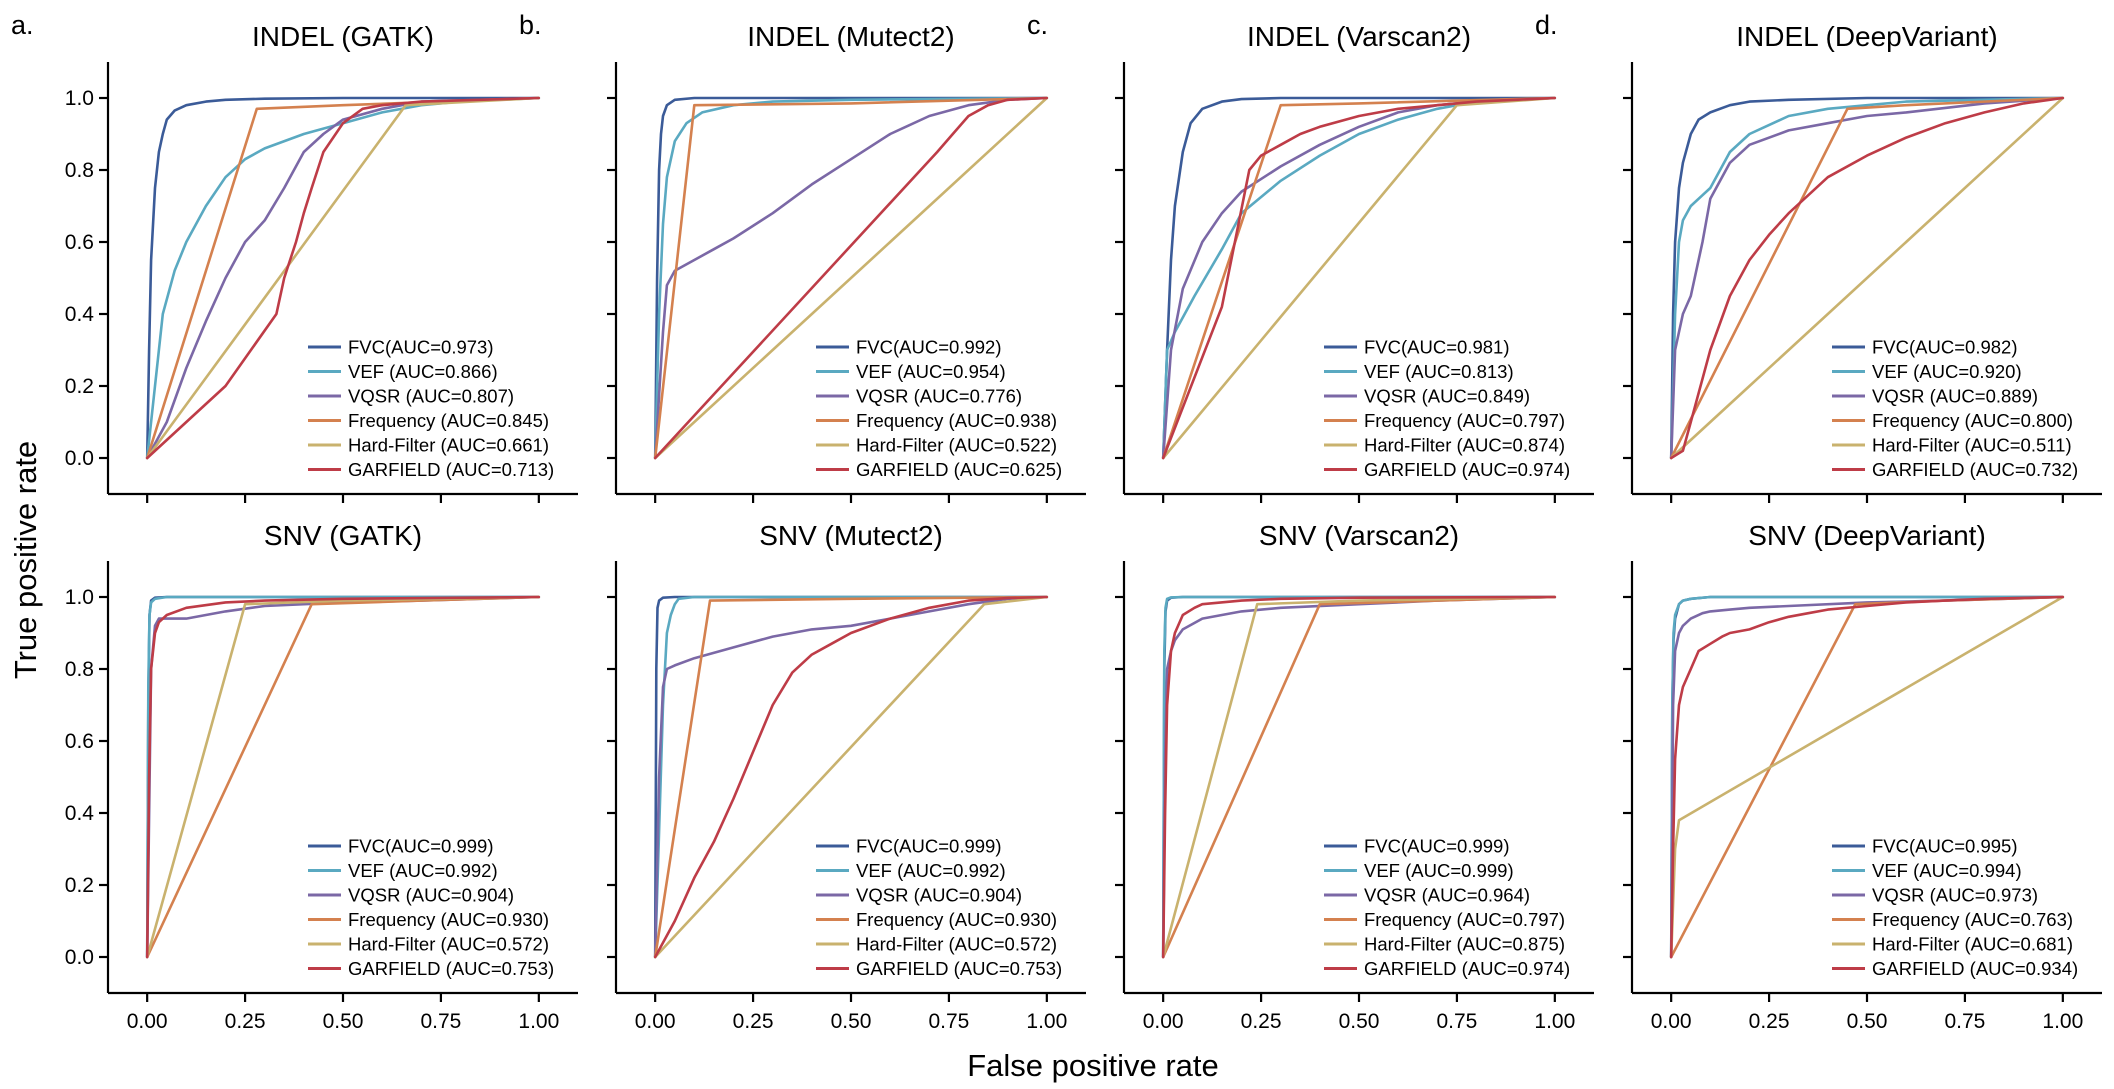 The height and width of the screenshot is (1089, 2114). Describe the element at coordinates (956, 420) in the screenshot. I see `legend-entry: Frequency (AUC=0.938)` at that location.